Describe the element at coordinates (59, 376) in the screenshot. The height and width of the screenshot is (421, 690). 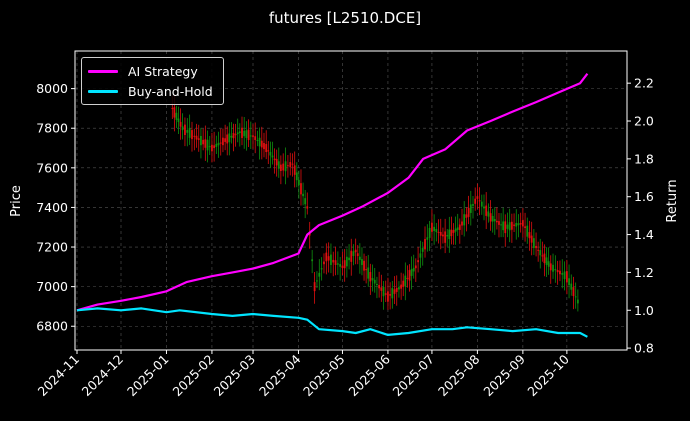
I see `x-tick-label: 2024-11` at that location.